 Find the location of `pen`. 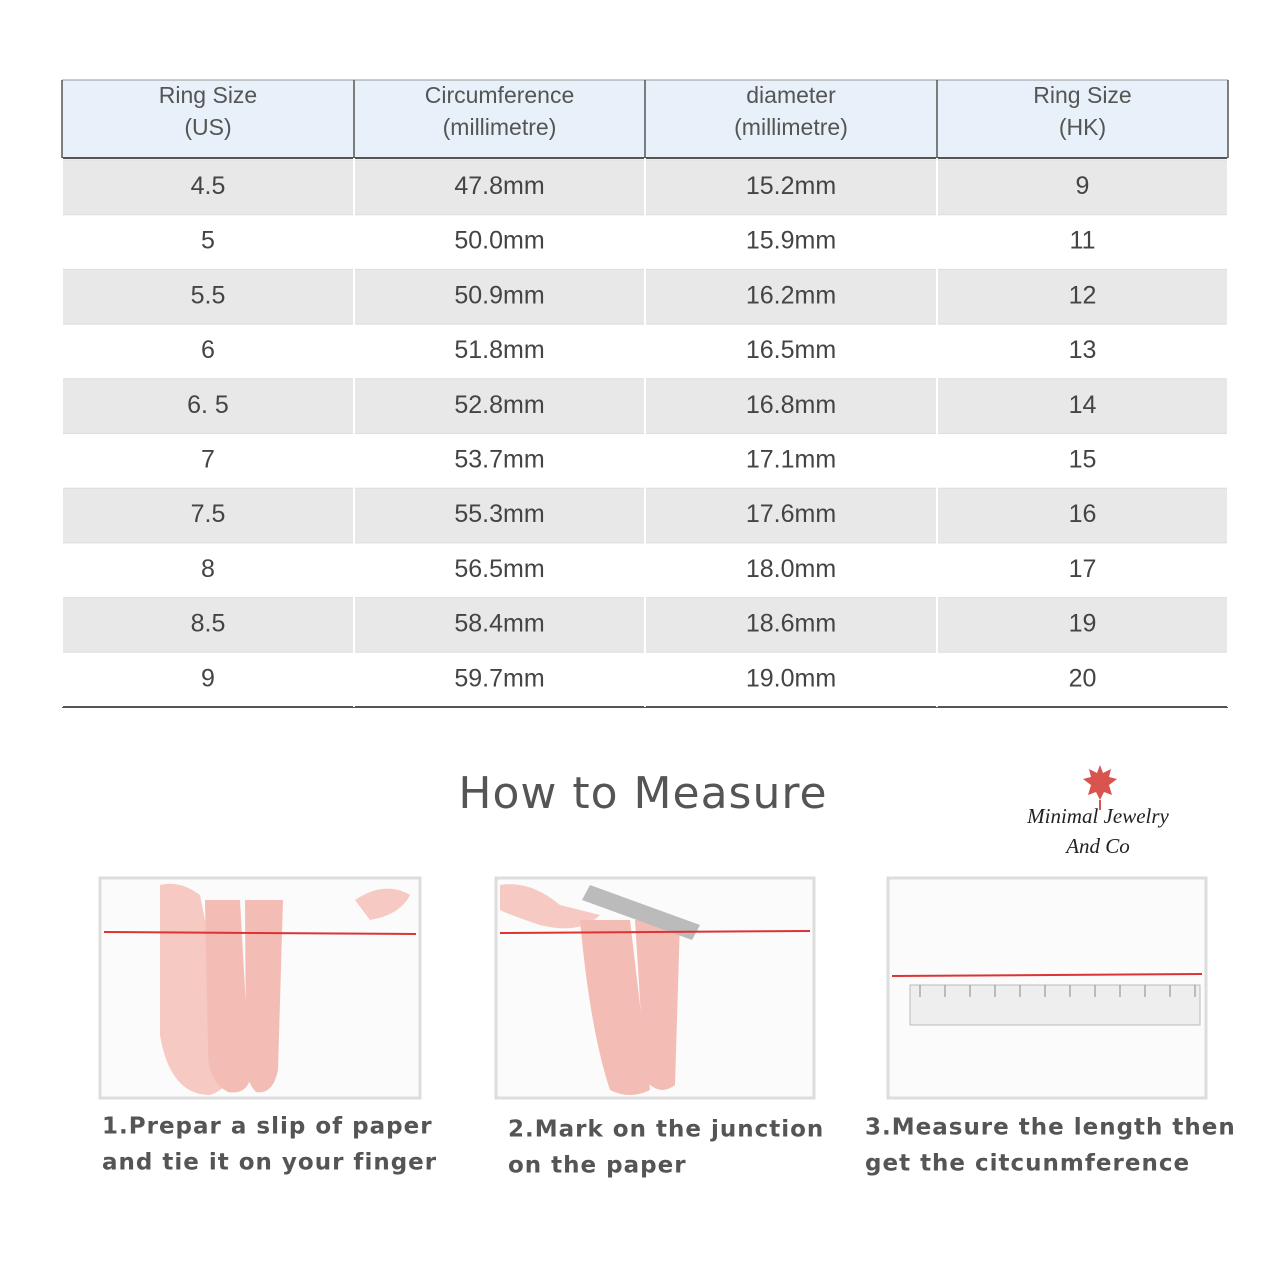

pen is located at coordinates (641, 912).